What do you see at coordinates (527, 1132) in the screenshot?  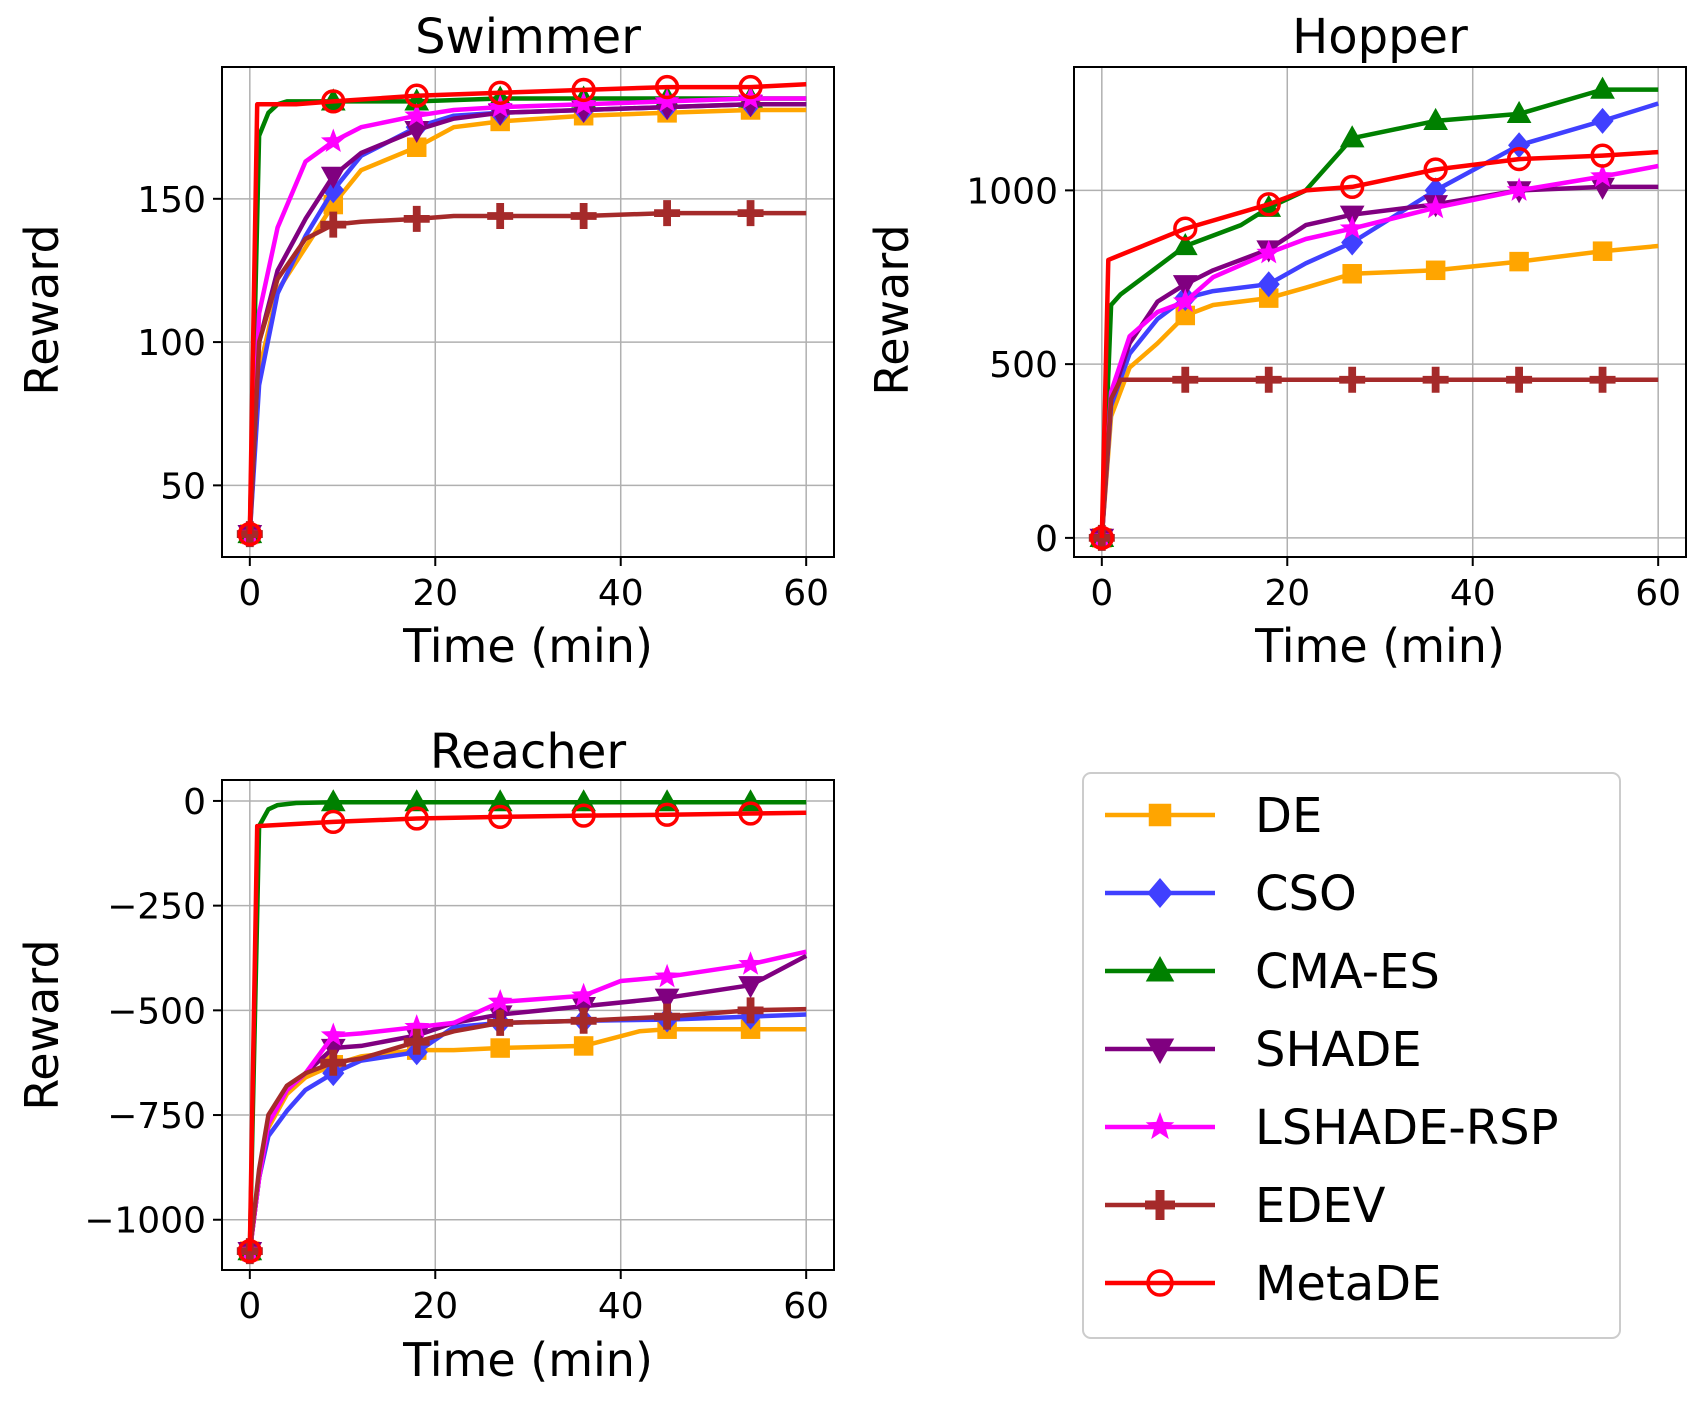 I see `series-line-cso` at bounding box center [527, 1132].